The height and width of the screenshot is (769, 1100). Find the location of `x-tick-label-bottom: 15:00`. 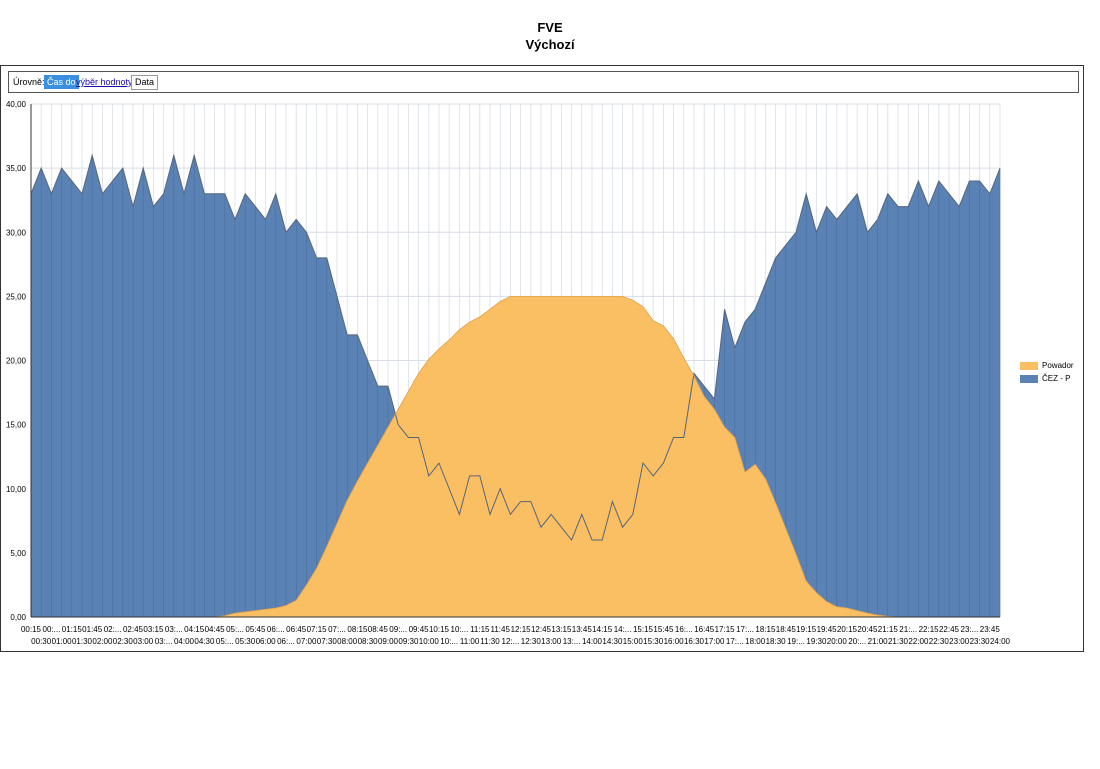

x-tick-label-bottom: 15:00 is located at coordinates (633, 641).